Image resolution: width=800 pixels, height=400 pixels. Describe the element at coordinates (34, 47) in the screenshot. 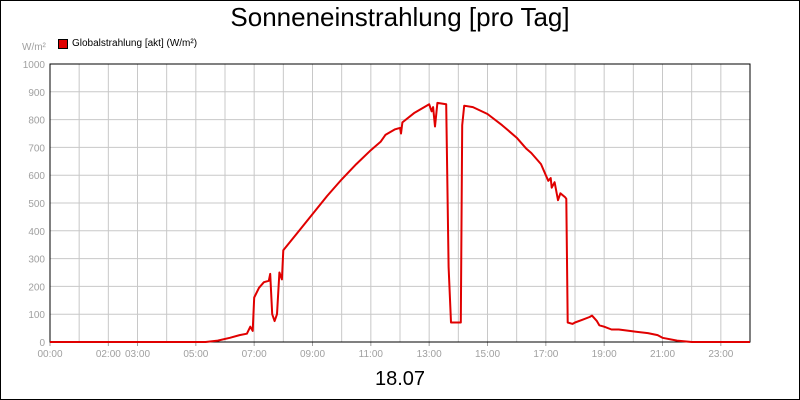

I see `y-axis-unit-label: W/m²` at that location.